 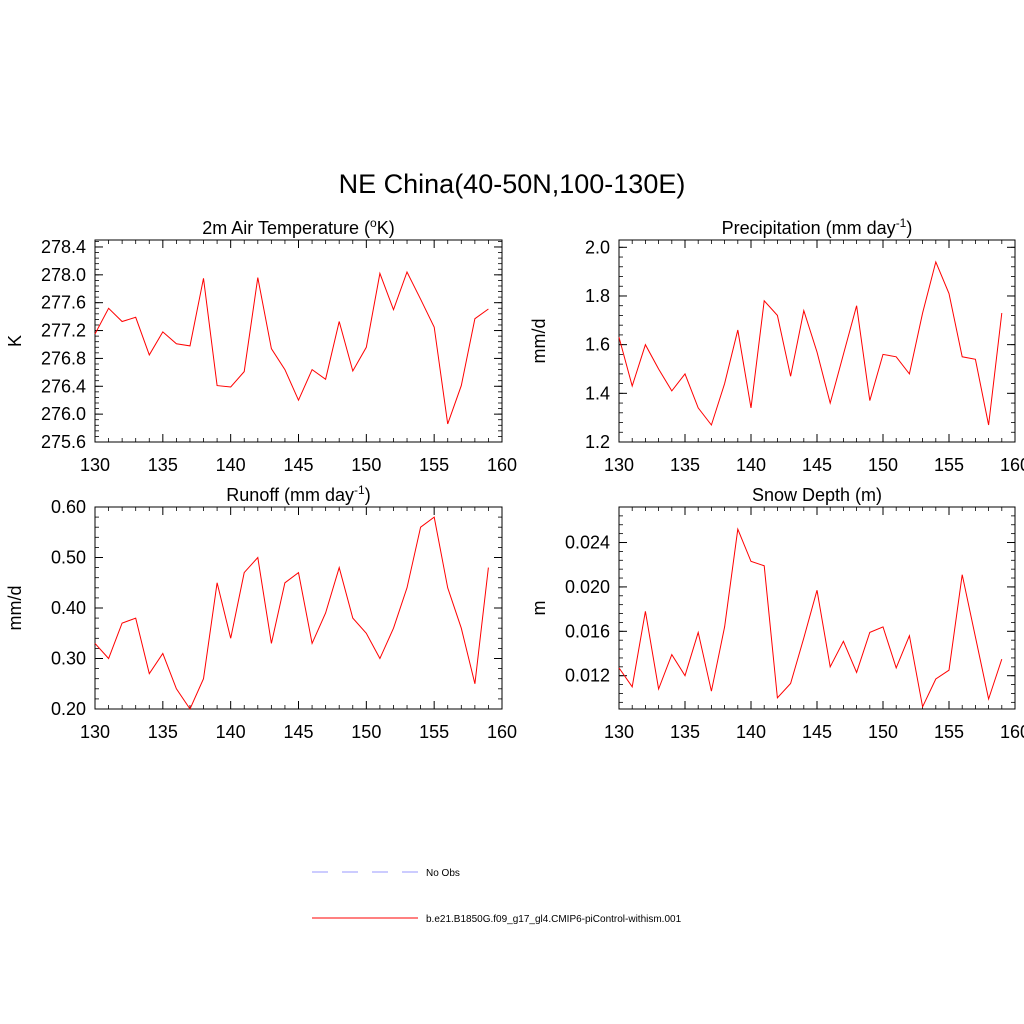 What do you see at coordinates (63, 442) in the screenshot?
I see `y-tick-label: 275.6` at bounding box center [63, 442].